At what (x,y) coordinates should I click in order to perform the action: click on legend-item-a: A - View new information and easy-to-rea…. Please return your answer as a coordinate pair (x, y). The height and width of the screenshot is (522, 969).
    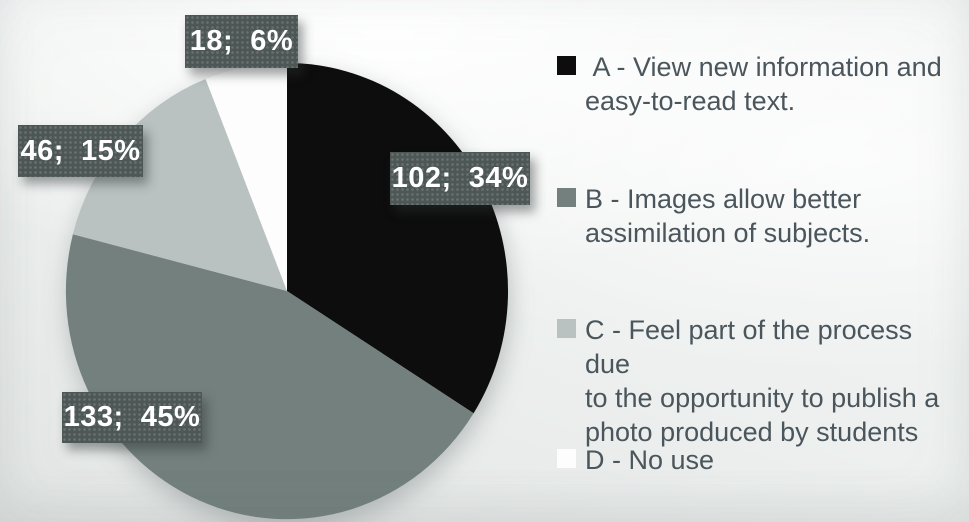
    Looking at the image, I should click on (757, 84).